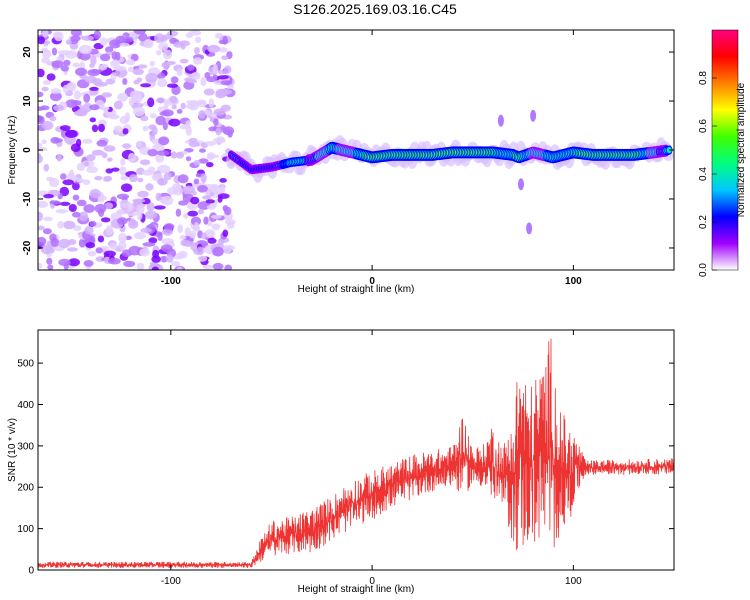 The height and width of the screenshot is (600, 750). What do you see at coordinates (703, 222) in the screenshot?
I see `colorbar-tick-label: 0.2` at bounding box center [703, 222].